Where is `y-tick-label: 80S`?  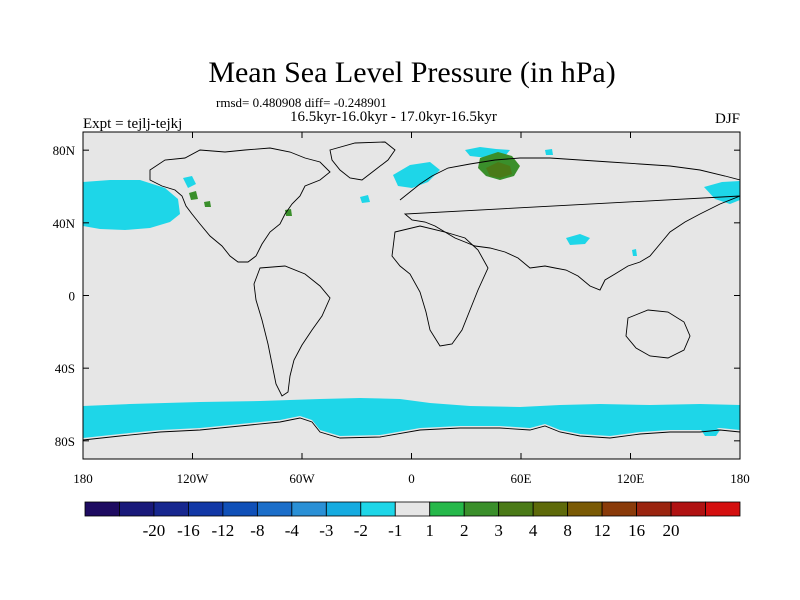
y-tick-label: 80S is located at coordinates (65, 441).